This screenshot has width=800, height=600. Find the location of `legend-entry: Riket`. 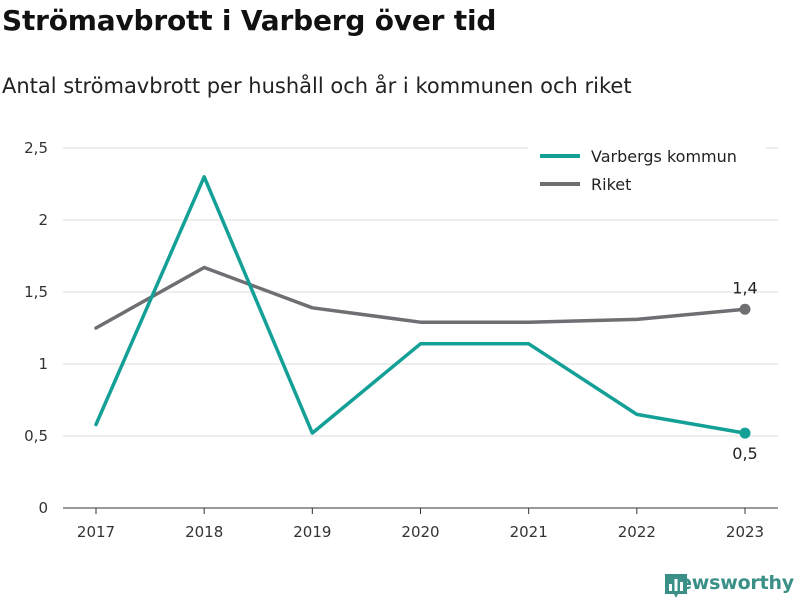

legend-entry: Riket is located at coordinates (611, 184).